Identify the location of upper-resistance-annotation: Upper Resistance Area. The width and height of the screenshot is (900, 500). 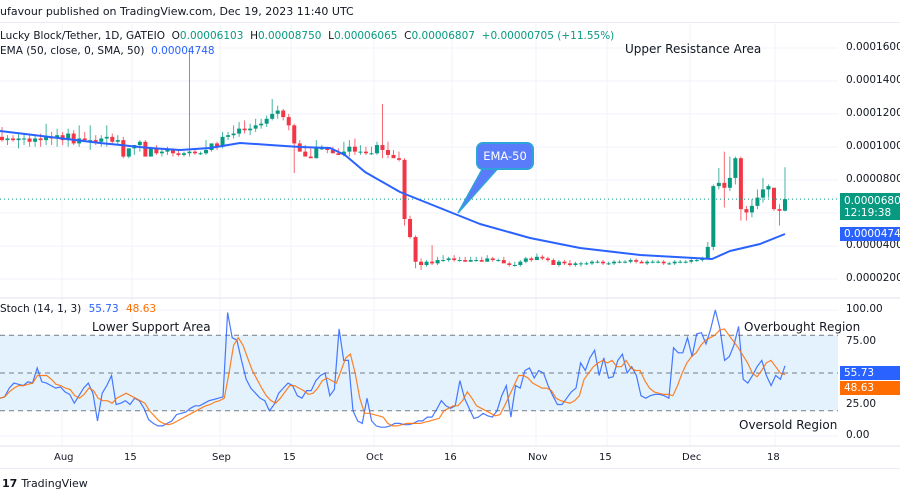
(693, 49).